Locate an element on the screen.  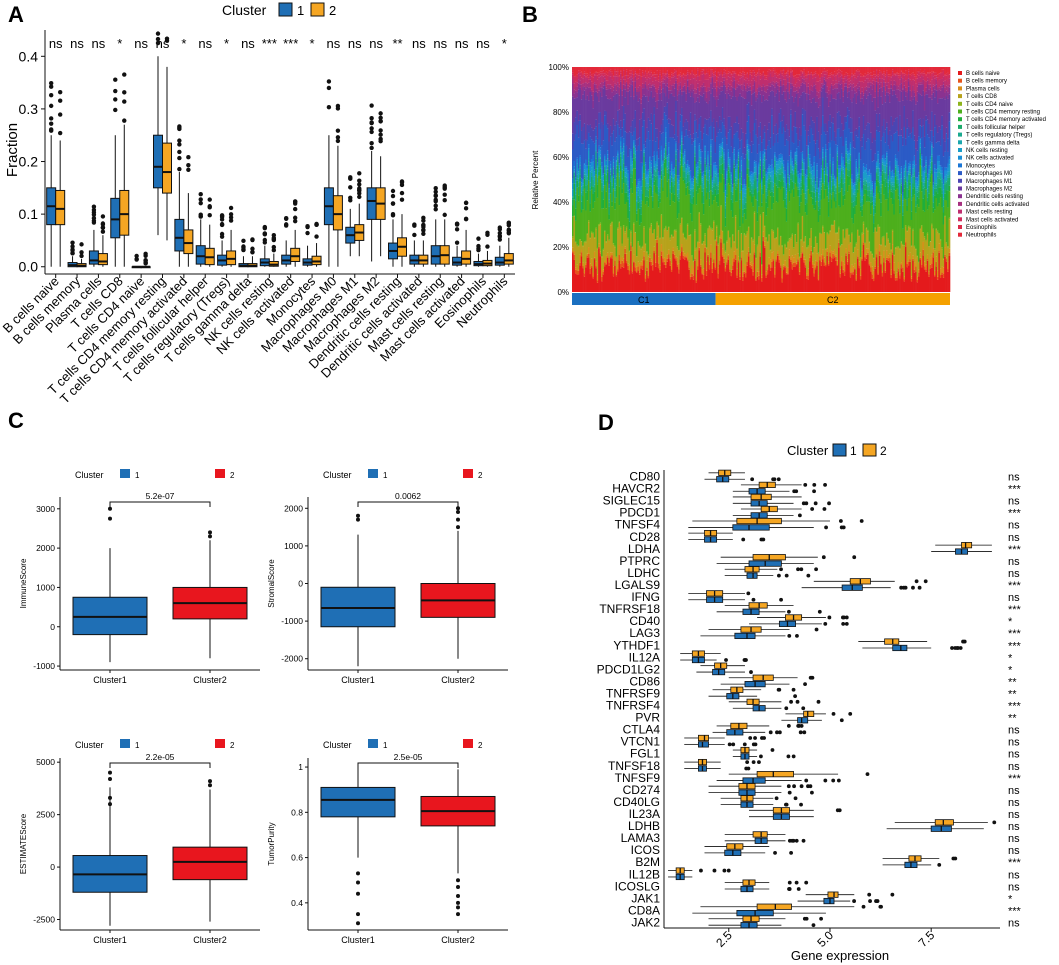
box-c1-6-box is located at coordinates (179, 235).